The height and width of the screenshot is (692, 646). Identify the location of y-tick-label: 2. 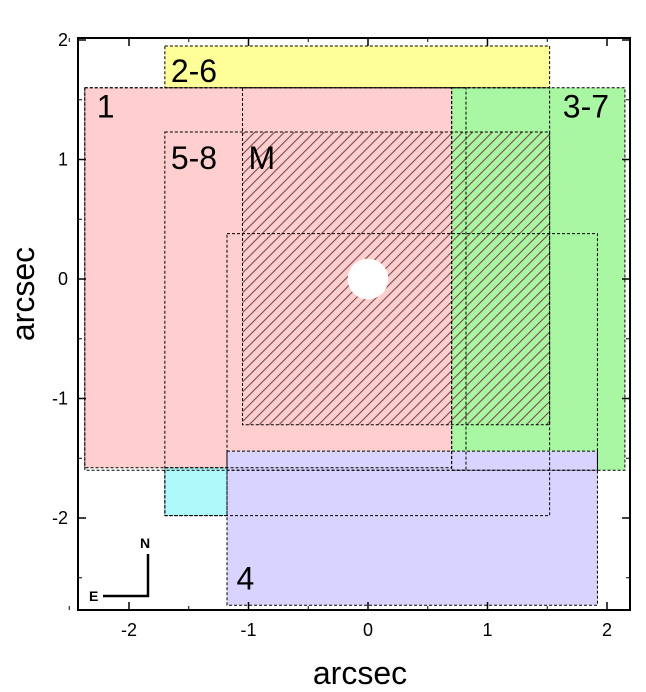
(63, 40).